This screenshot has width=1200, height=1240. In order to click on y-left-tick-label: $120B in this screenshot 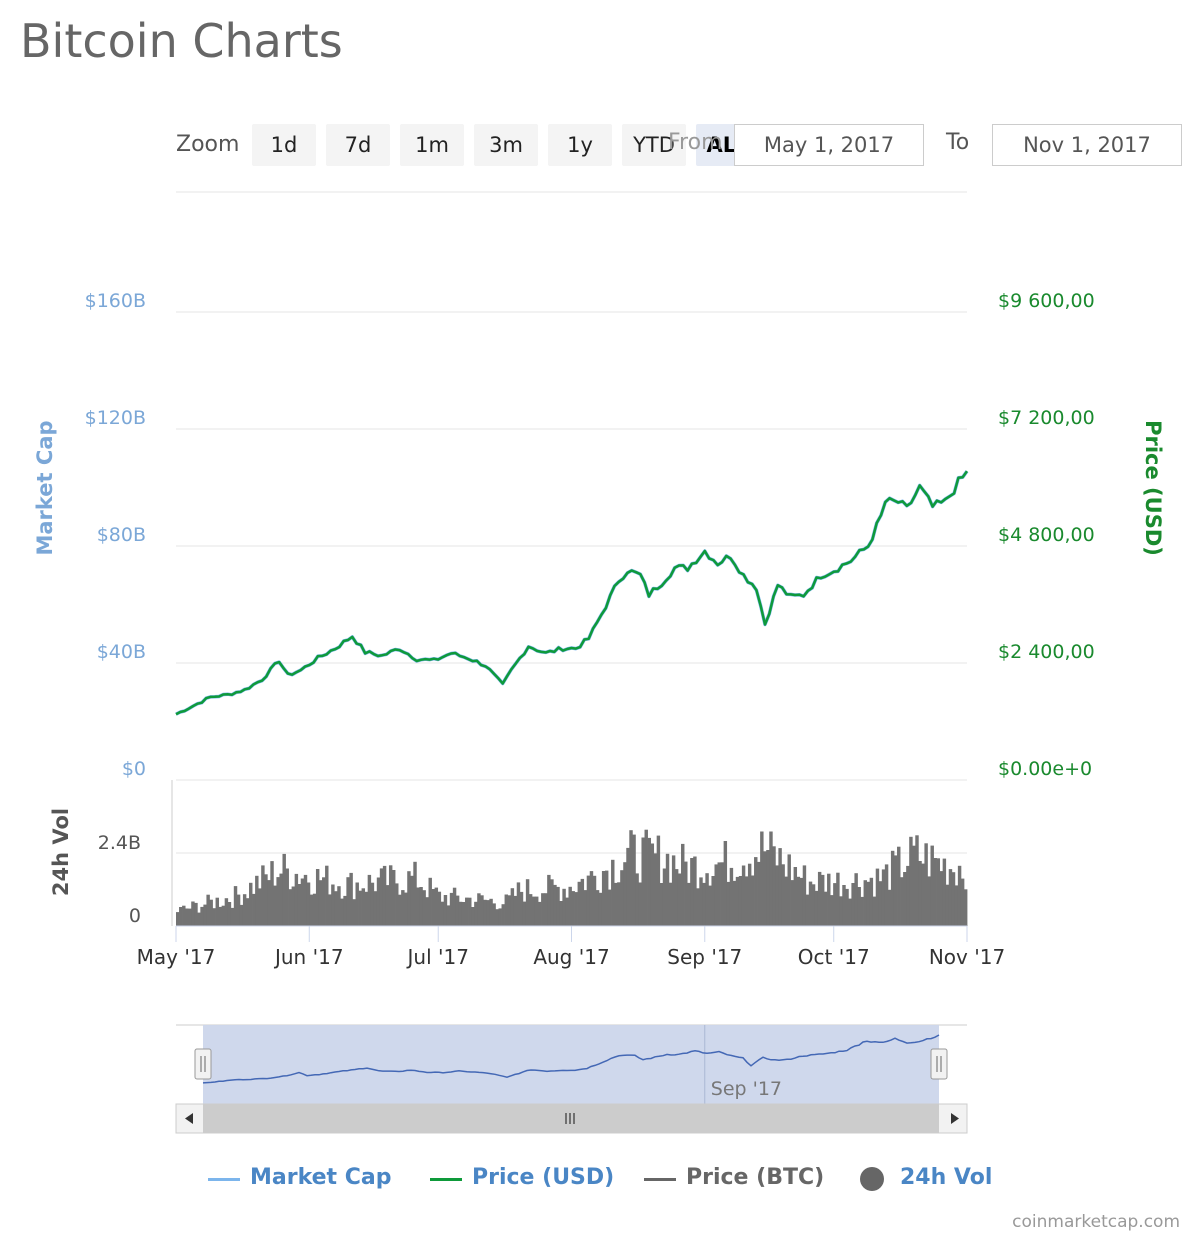, I will do `click(115, 418)`.